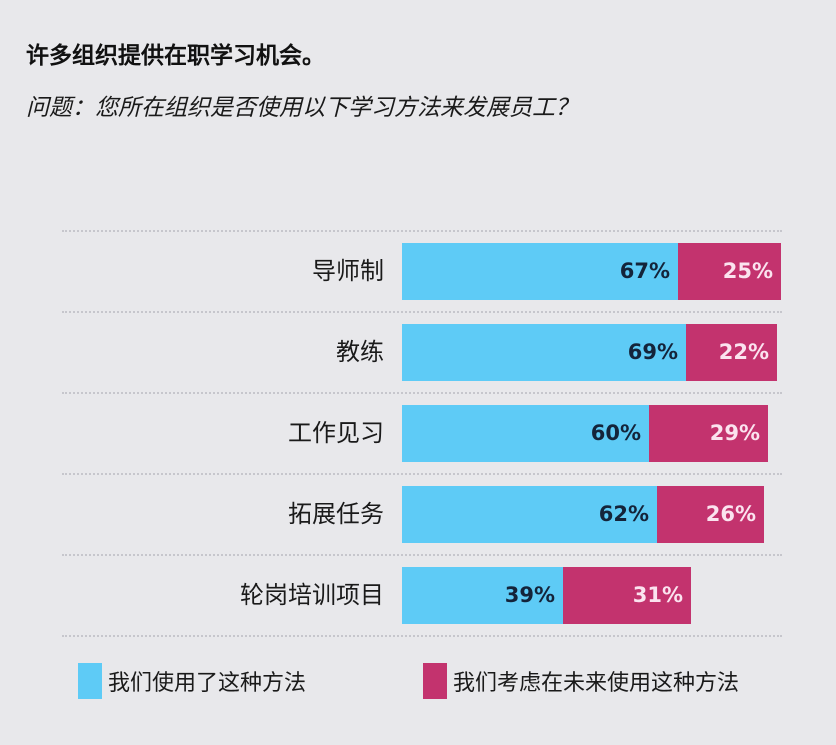 The height and width of the screenshot is (745, 836). I want to click on bar-segment-future: 25%, so click(729, 271).